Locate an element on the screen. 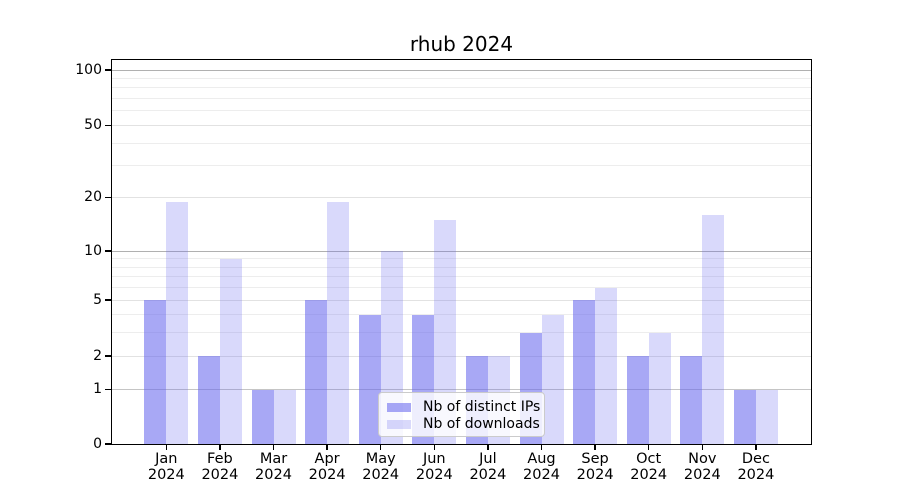  legend-entry-distinct-ips: Nb of distinct IPs is located at coordinates (465, 407).